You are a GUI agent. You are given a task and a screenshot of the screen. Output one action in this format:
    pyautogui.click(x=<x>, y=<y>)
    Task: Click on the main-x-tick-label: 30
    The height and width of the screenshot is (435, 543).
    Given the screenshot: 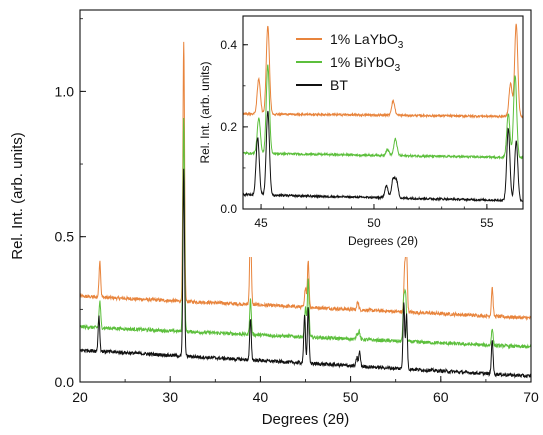 What is the action you would take?
    pyautogui.click(x=170, y=397)
    